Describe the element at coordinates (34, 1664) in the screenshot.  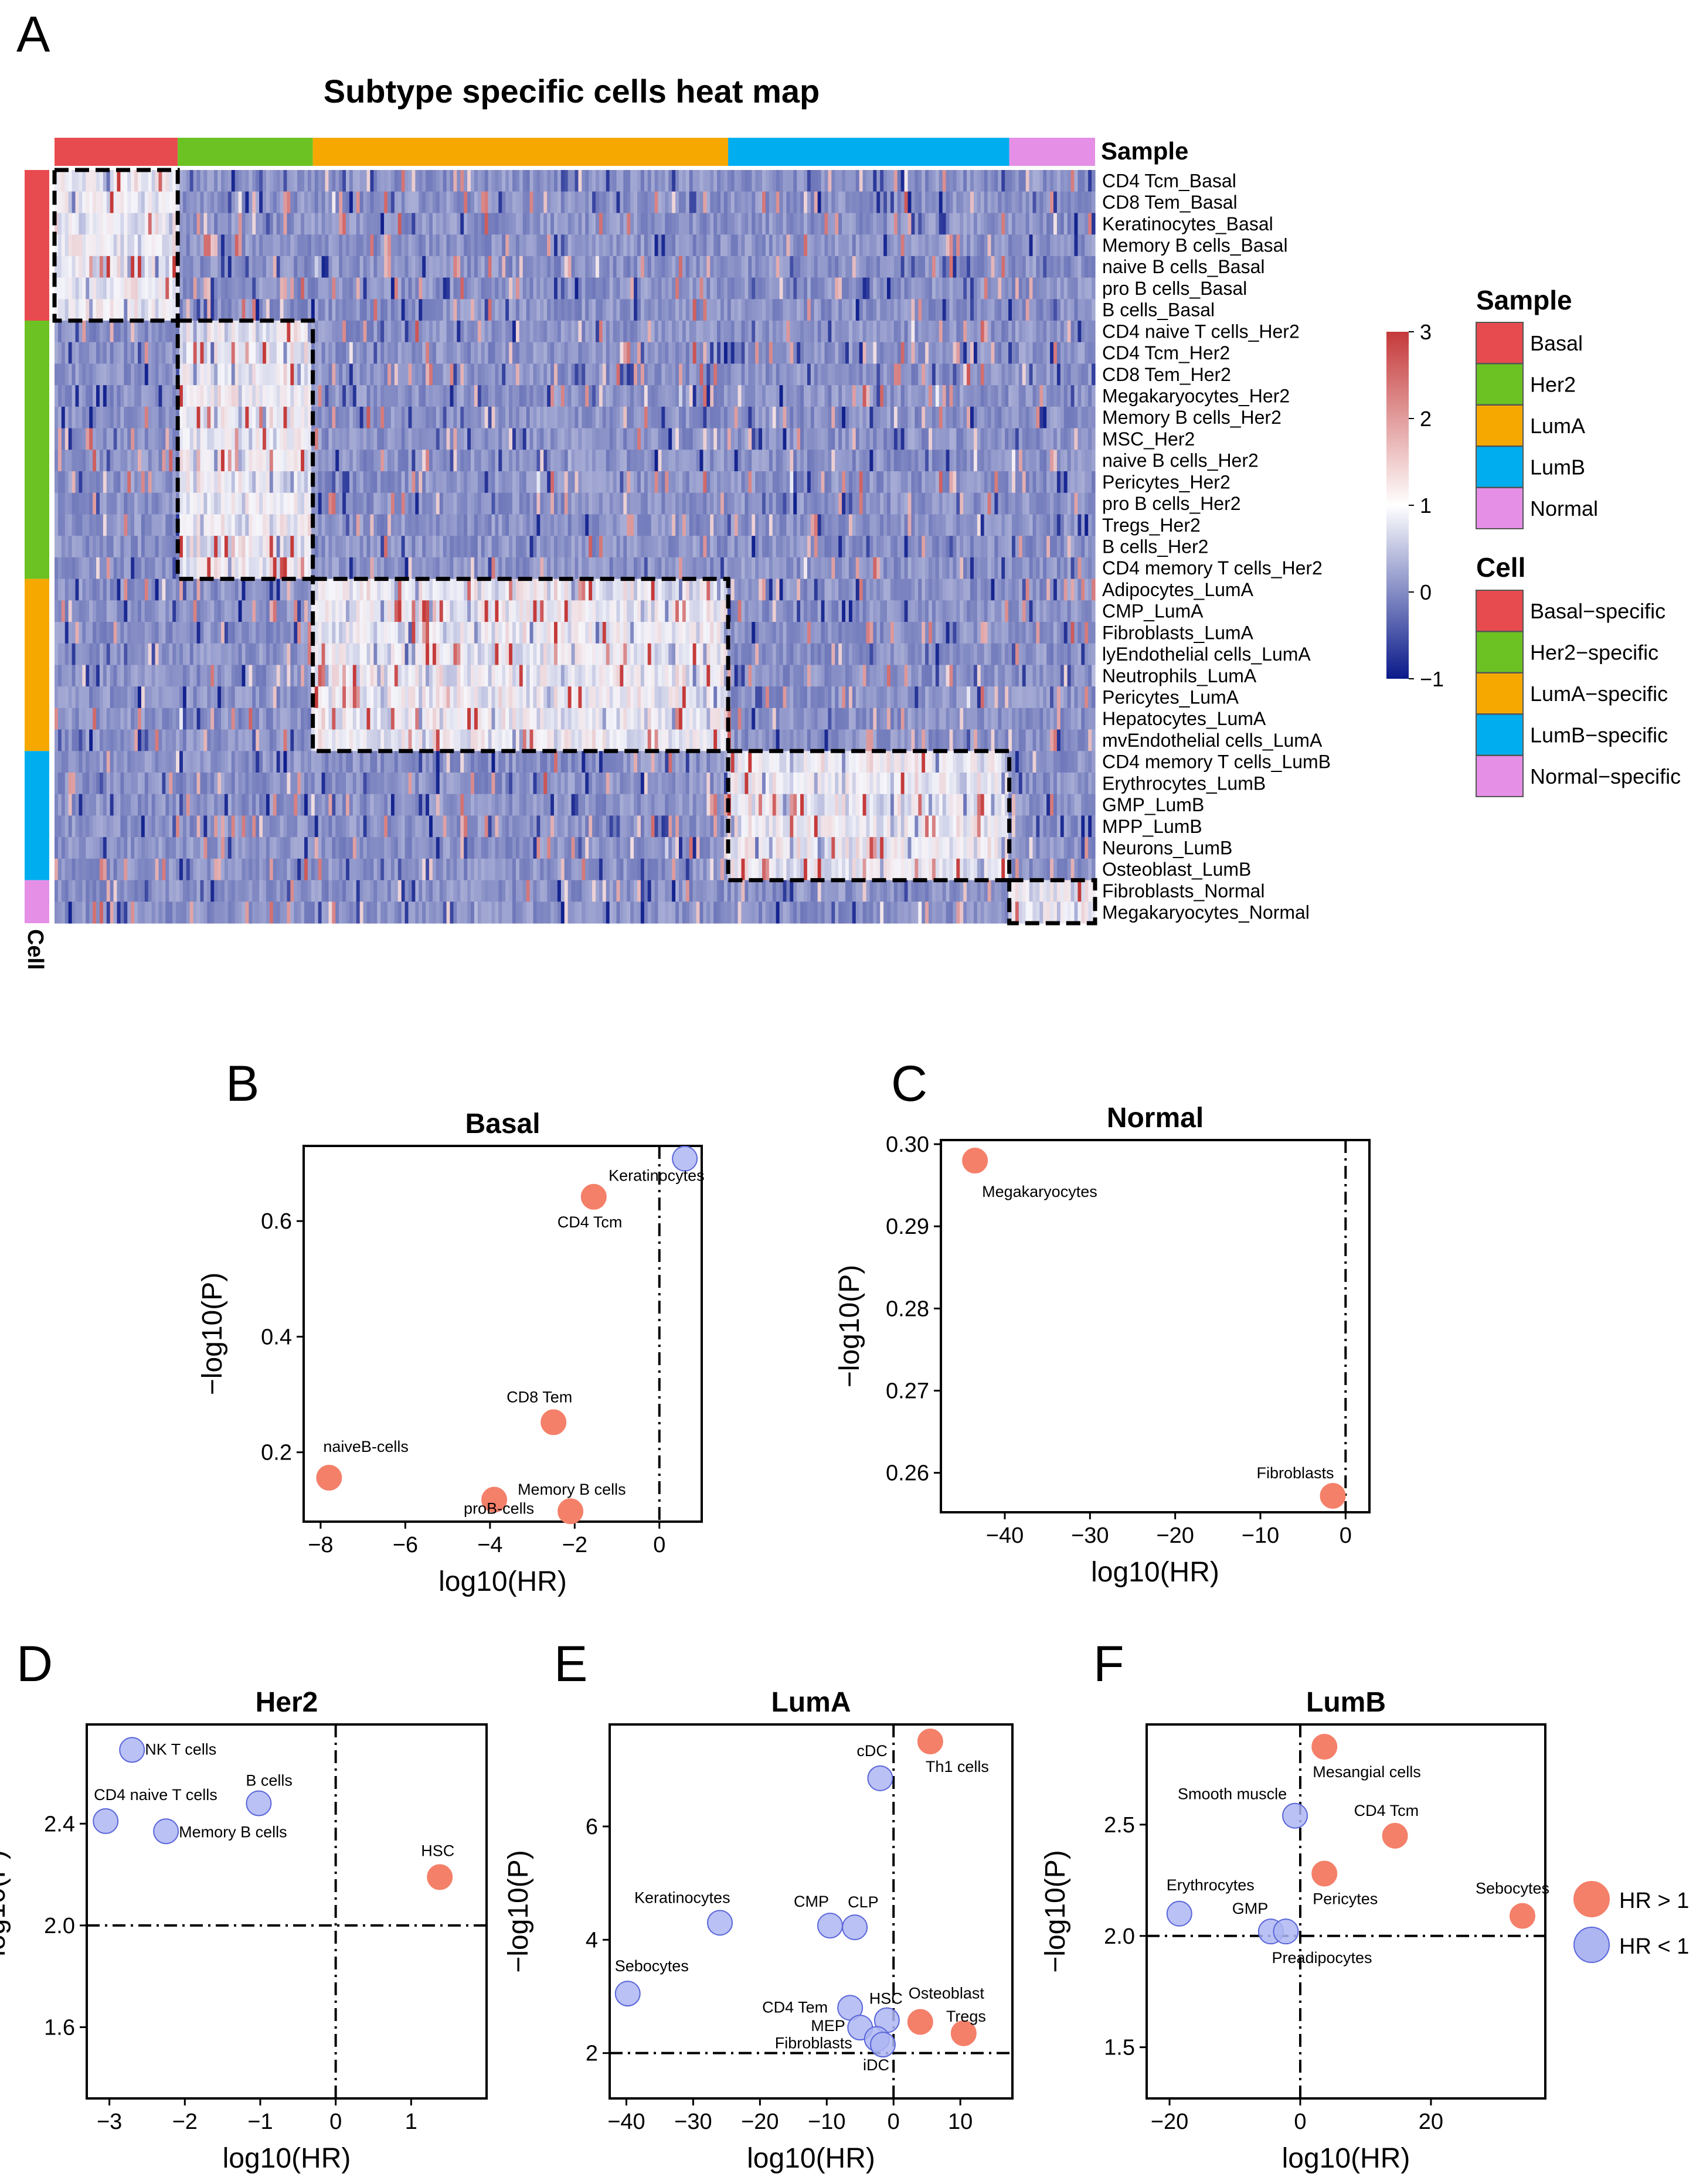
I see `panel-letter-d: D` at that location.